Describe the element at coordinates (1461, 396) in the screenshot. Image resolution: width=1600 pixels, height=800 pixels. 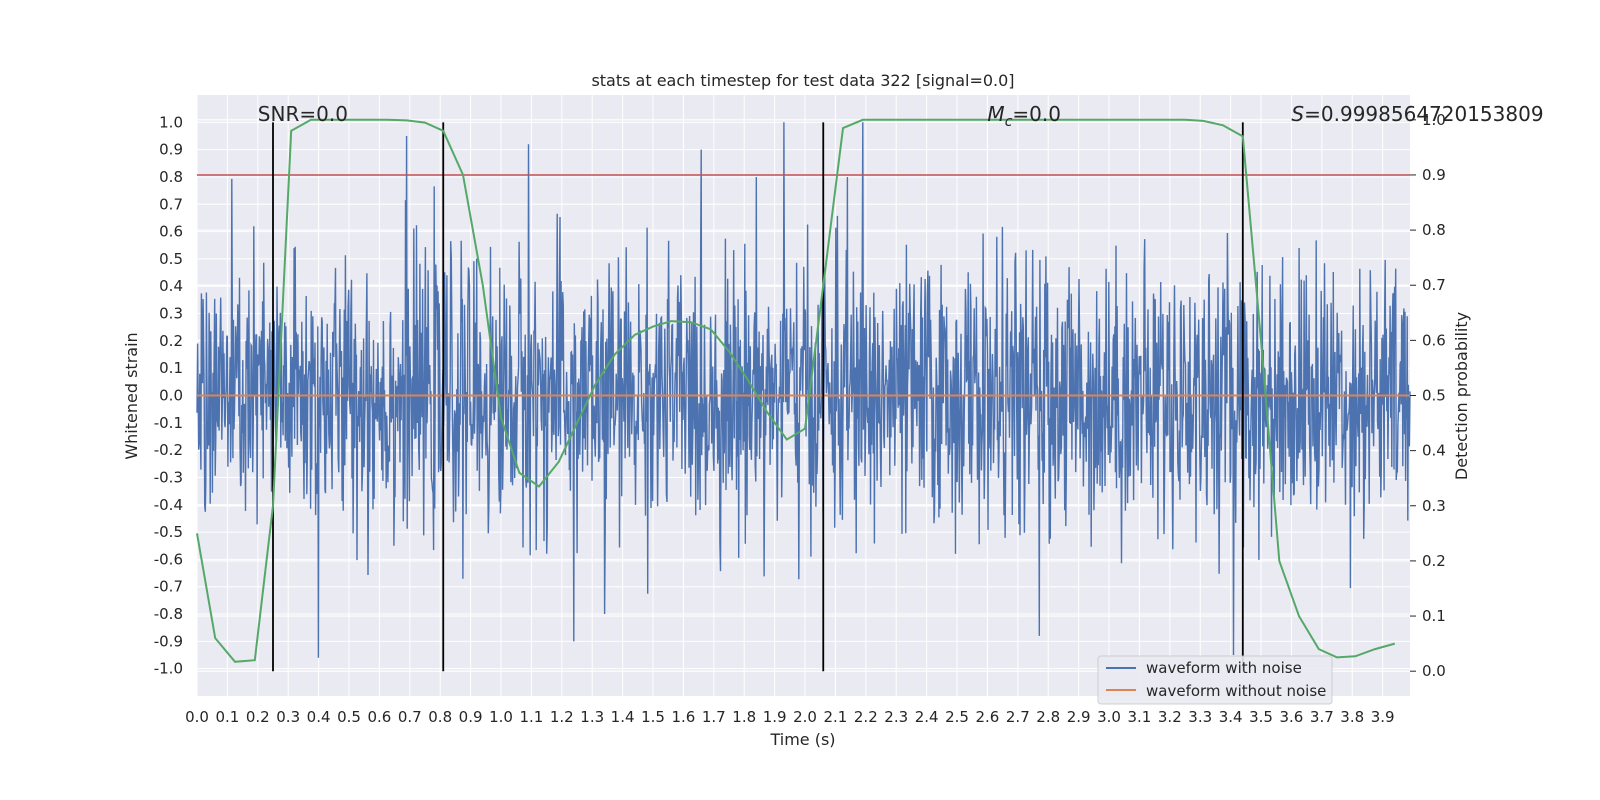
I see `y2-axis-label: Detection probability` at that location.